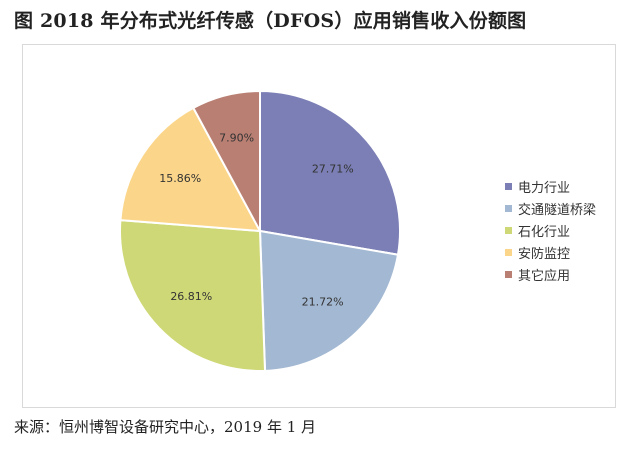 This screenshot has width=640, height=450. I want to click on legend-item: 石化行业, so click(550, 230).